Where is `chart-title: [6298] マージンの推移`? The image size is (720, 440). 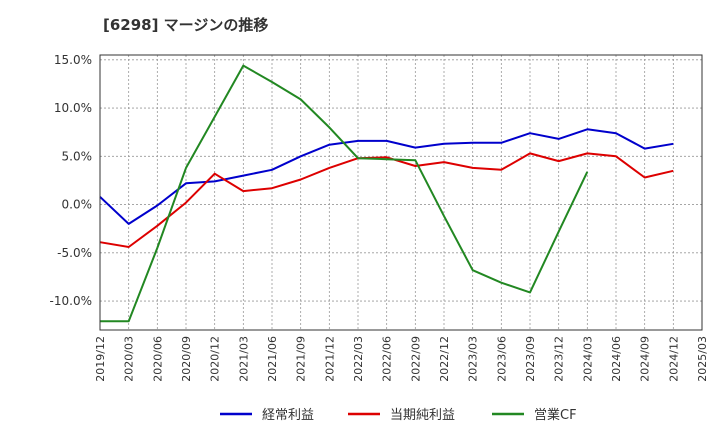
chart-title: [6298] マージンの推移 is located at coordinates (186, 25).